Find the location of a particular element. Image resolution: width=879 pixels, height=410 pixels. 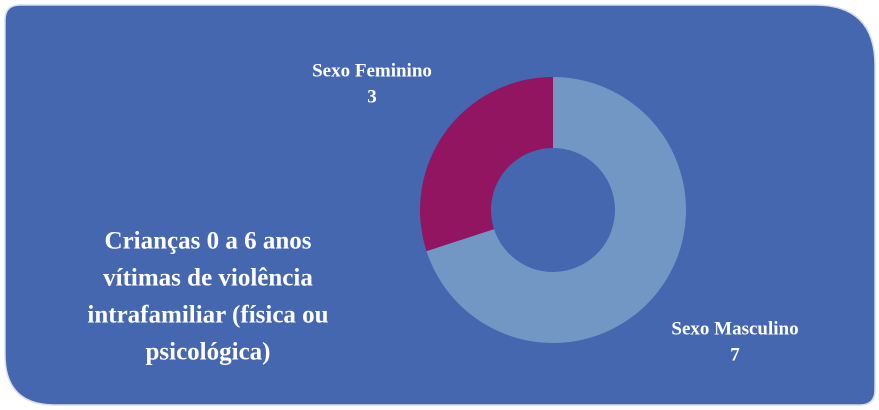

slice-value: 7 is located at coordinates (735, 354).